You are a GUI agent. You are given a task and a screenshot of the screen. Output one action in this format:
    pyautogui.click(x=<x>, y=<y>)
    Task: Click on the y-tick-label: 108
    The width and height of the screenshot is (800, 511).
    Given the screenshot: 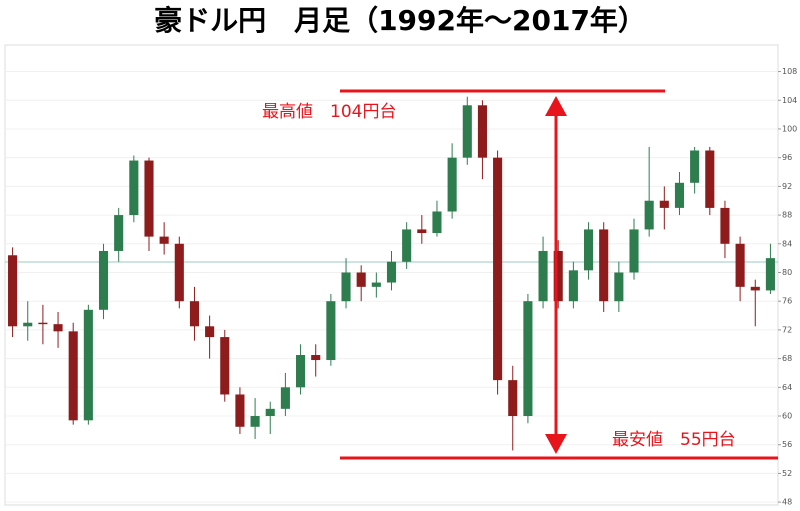 What is the action you would take?
    pyautogui.click(x=789, y=71)
    